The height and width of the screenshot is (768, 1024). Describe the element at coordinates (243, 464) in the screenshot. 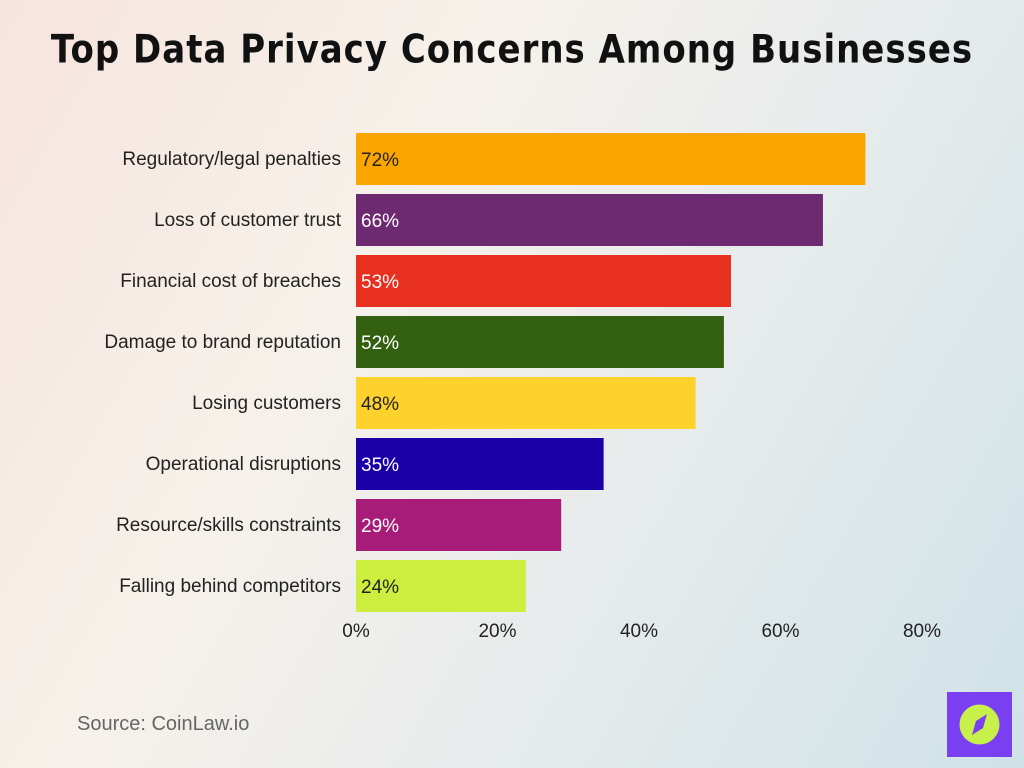

I see `category-label: Operational disruptions` at that location.